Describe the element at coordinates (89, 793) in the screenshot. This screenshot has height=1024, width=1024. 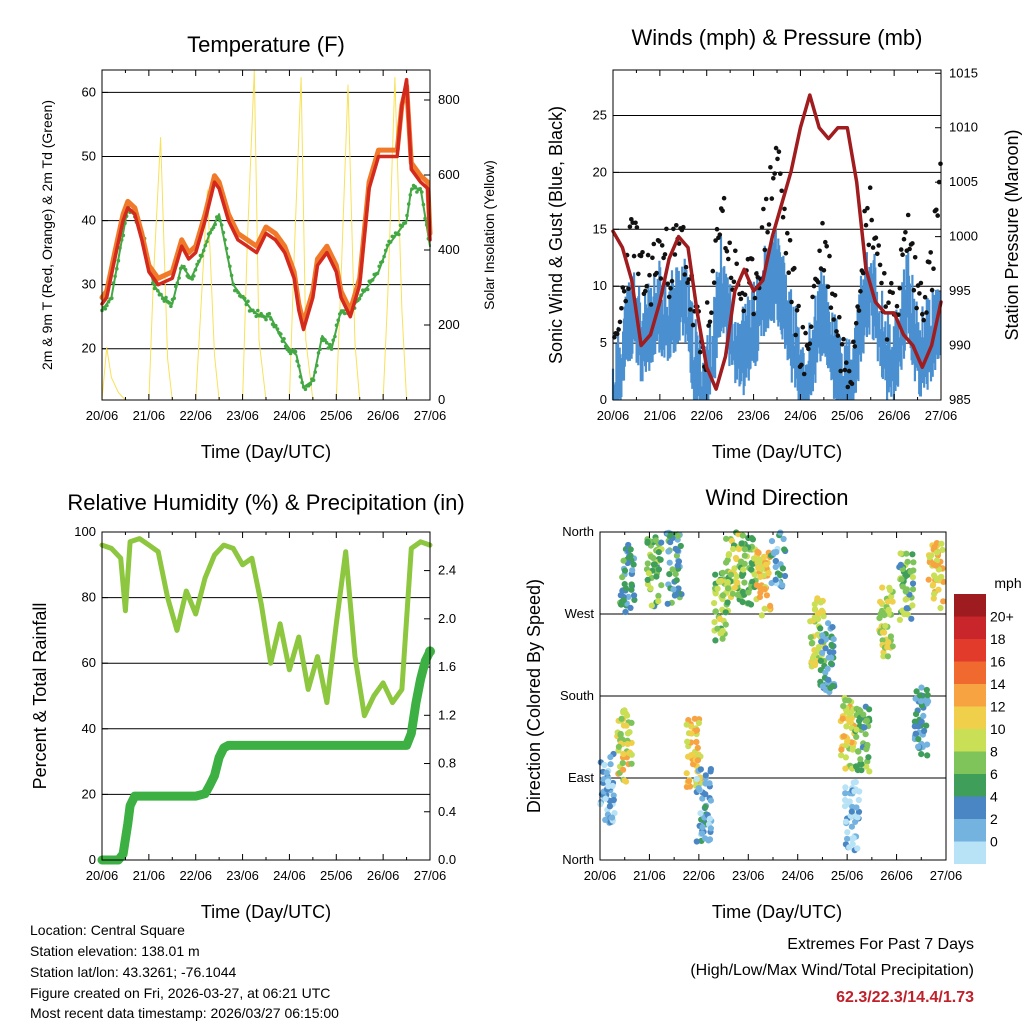
I see `rh-y-axis-tick-label: 20` at that location.